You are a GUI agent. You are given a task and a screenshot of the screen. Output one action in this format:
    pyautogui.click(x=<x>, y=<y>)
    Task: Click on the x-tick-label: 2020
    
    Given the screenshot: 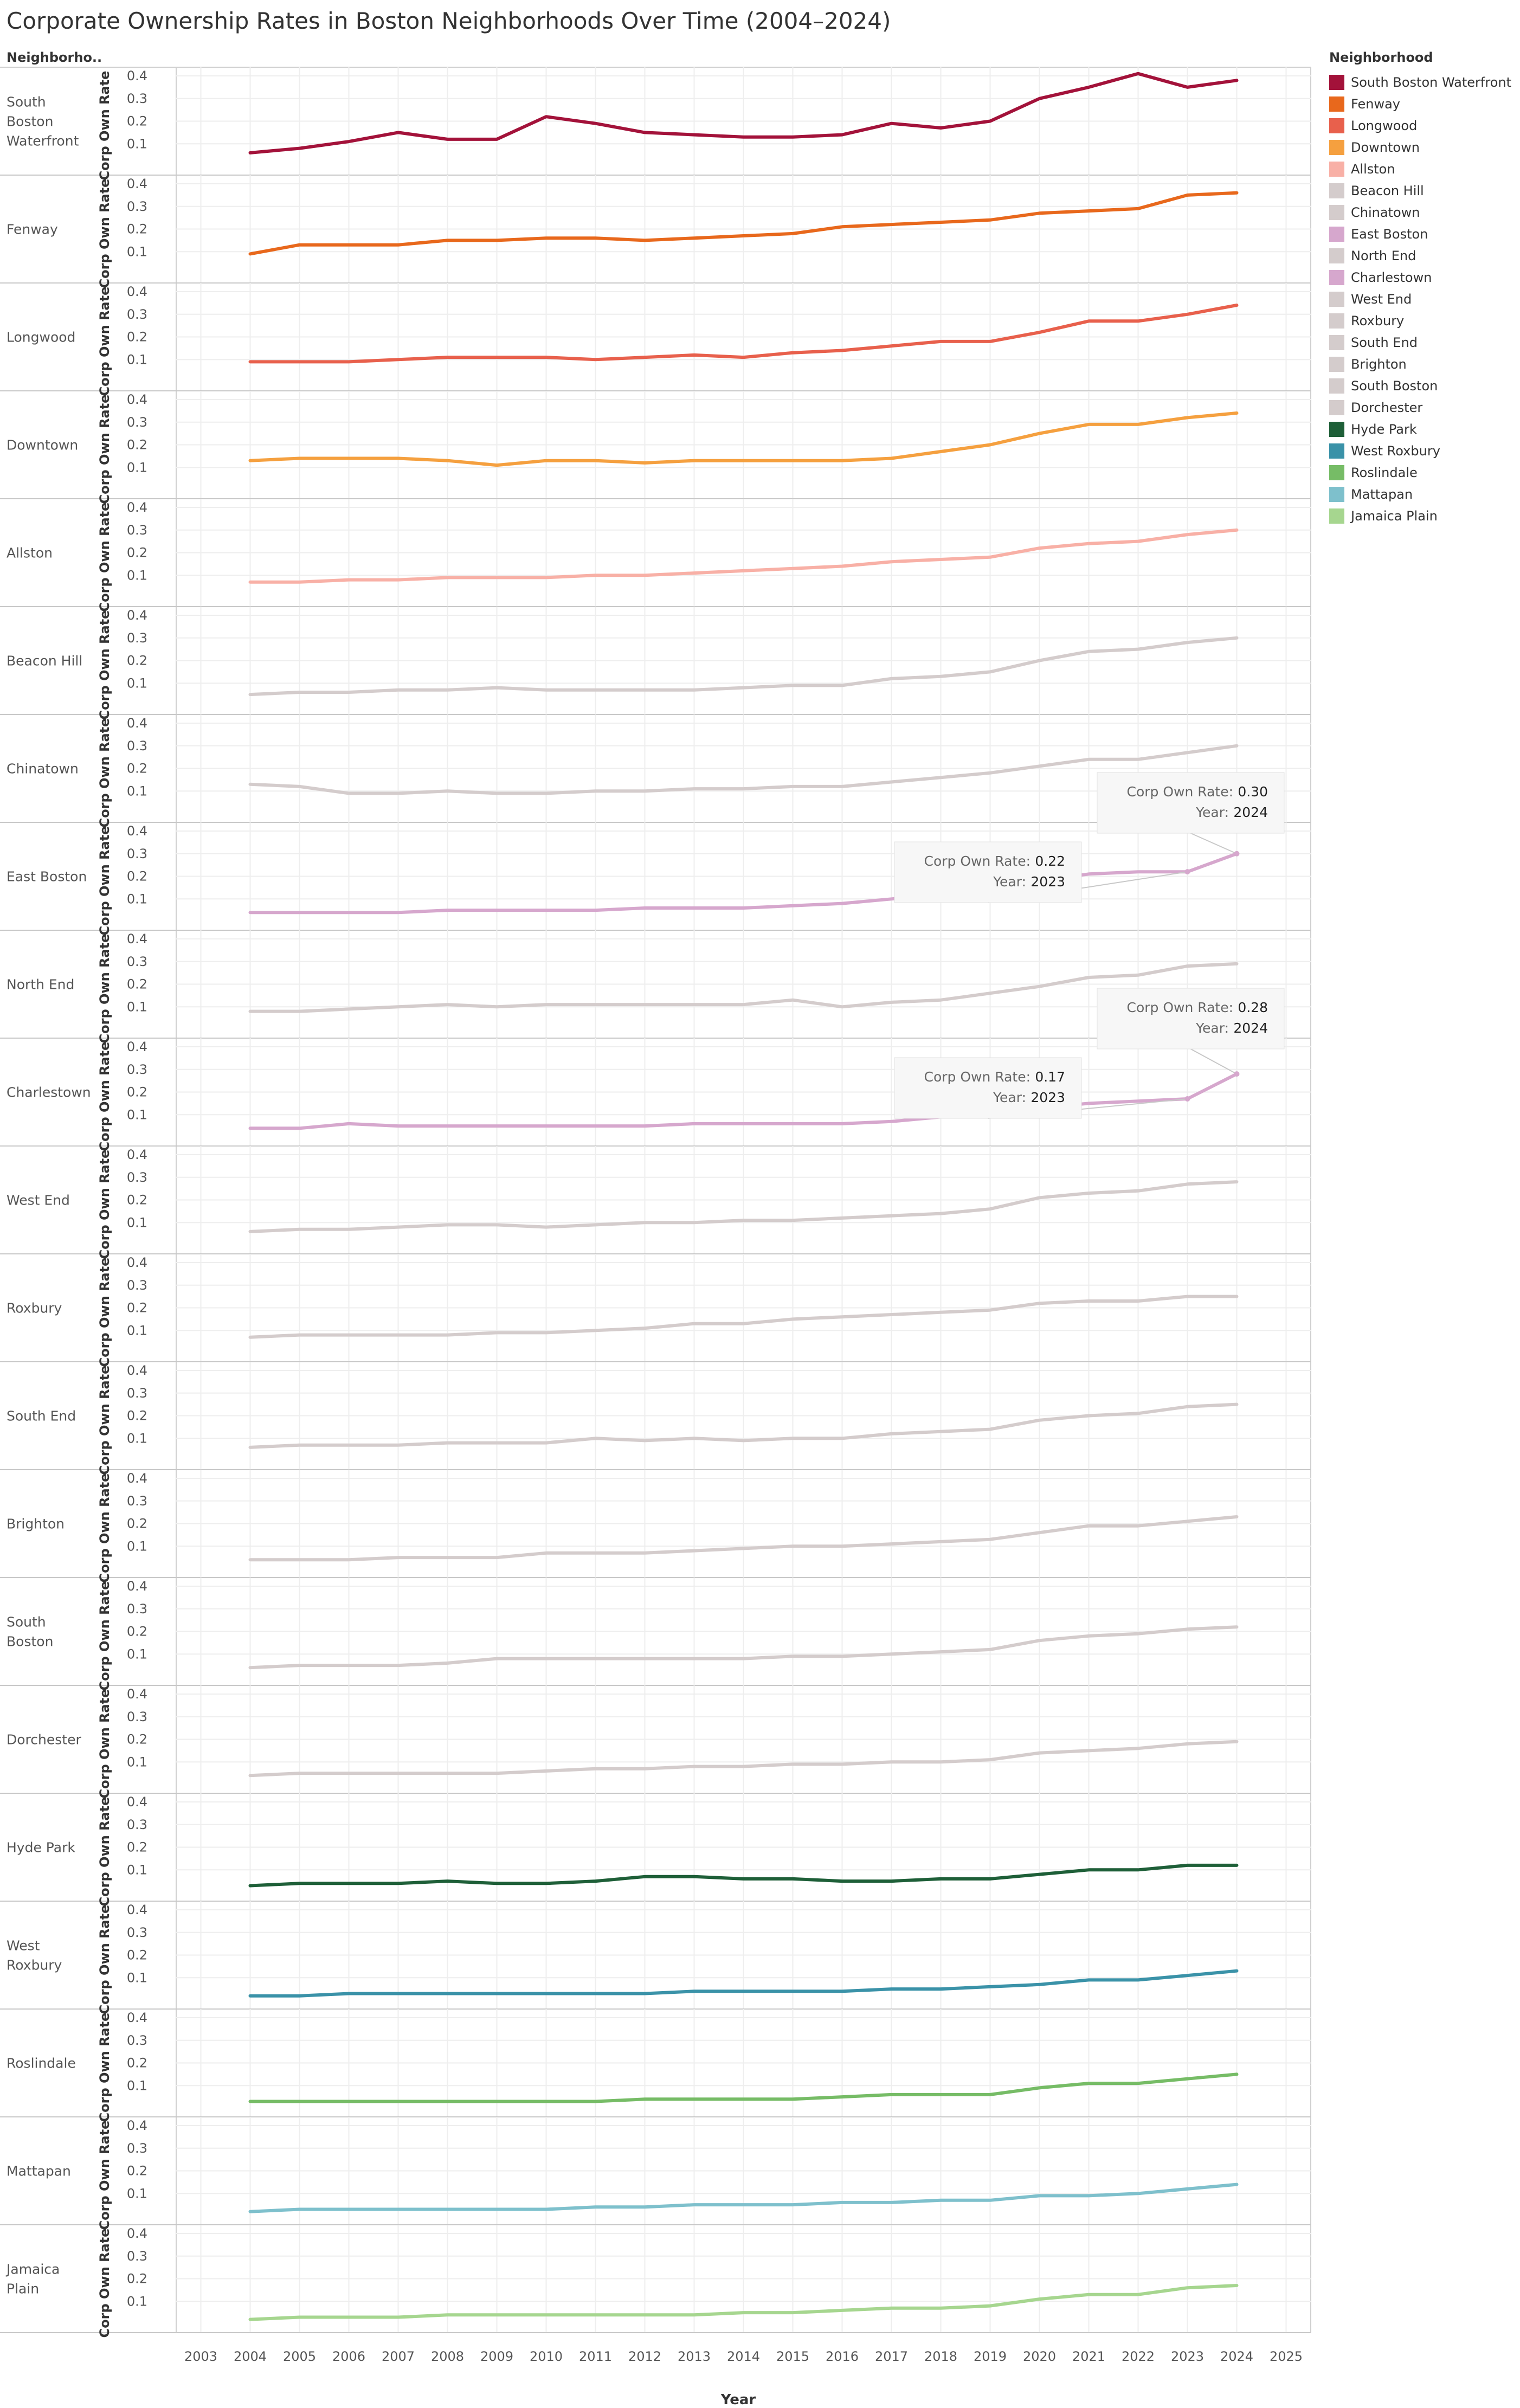 What is the action you would take?
    pyautogui.click(x=1039, y=2356)
    